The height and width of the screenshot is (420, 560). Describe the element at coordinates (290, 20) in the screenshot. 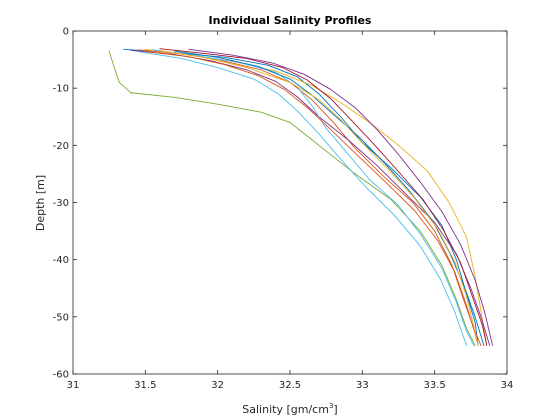

I see `chart-title: Individual Salinity Profiles` at that location.